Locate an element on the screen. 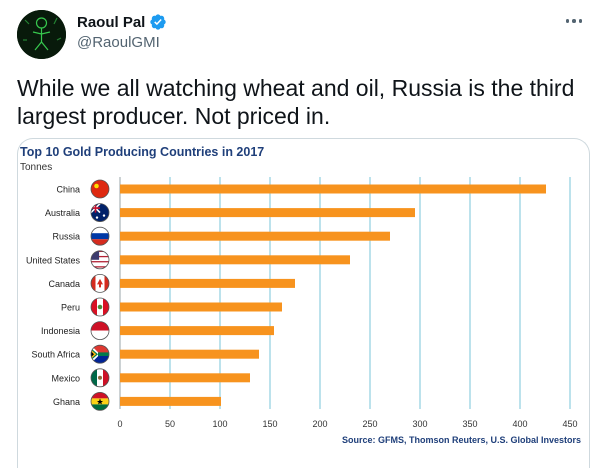 This screenshot has height=468, width=607. bar-south-africa is located at coordinates (189, 354).